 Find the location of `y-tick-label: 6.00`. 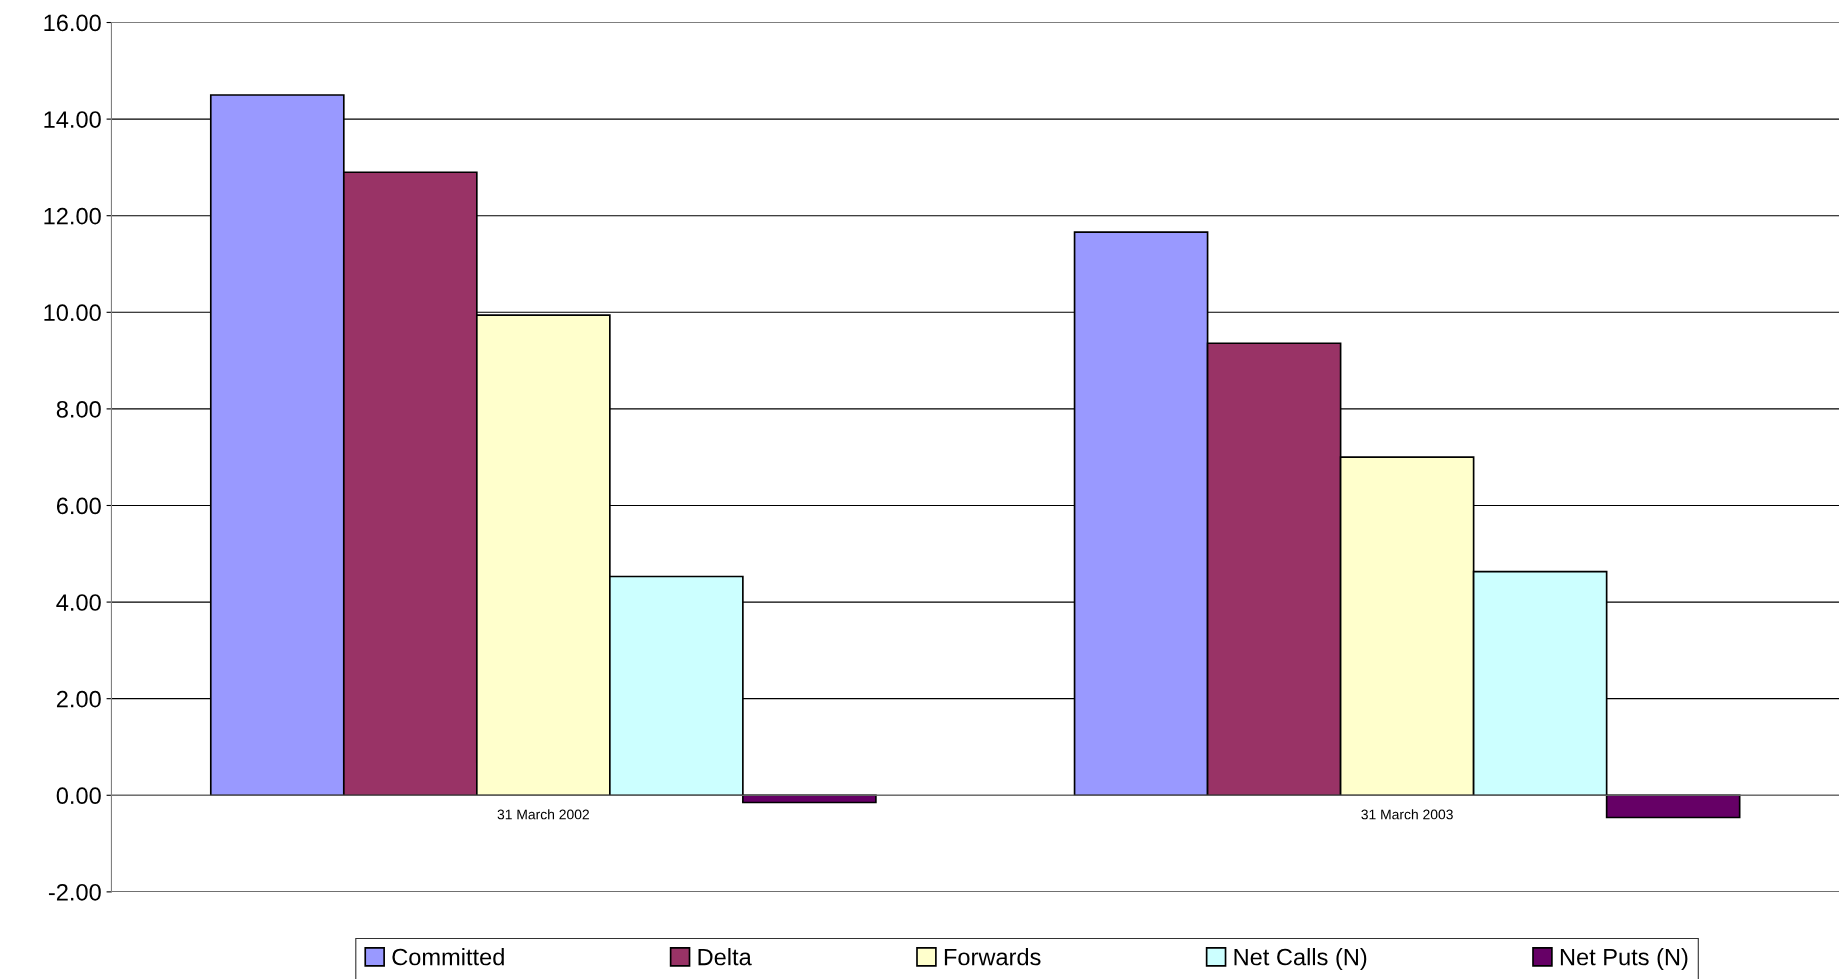

y-tick-label: 6.00 is located at coordinates (78, 506).